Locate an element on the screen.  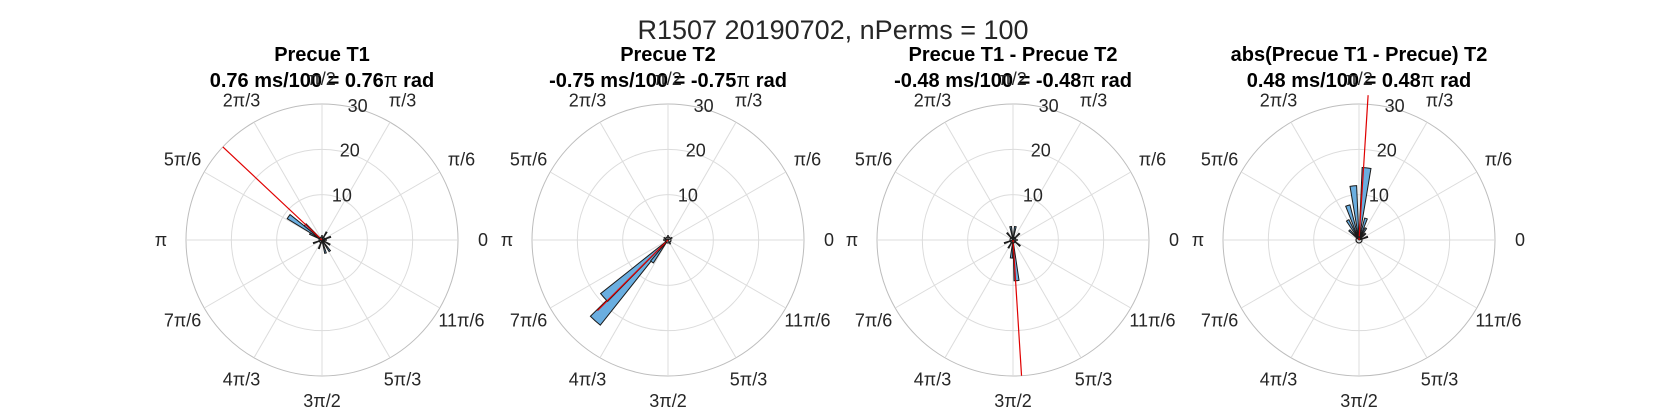
panel-subtitle: -0.75 ms/100 = -0.75π rad is located at coordinates (668, 81).